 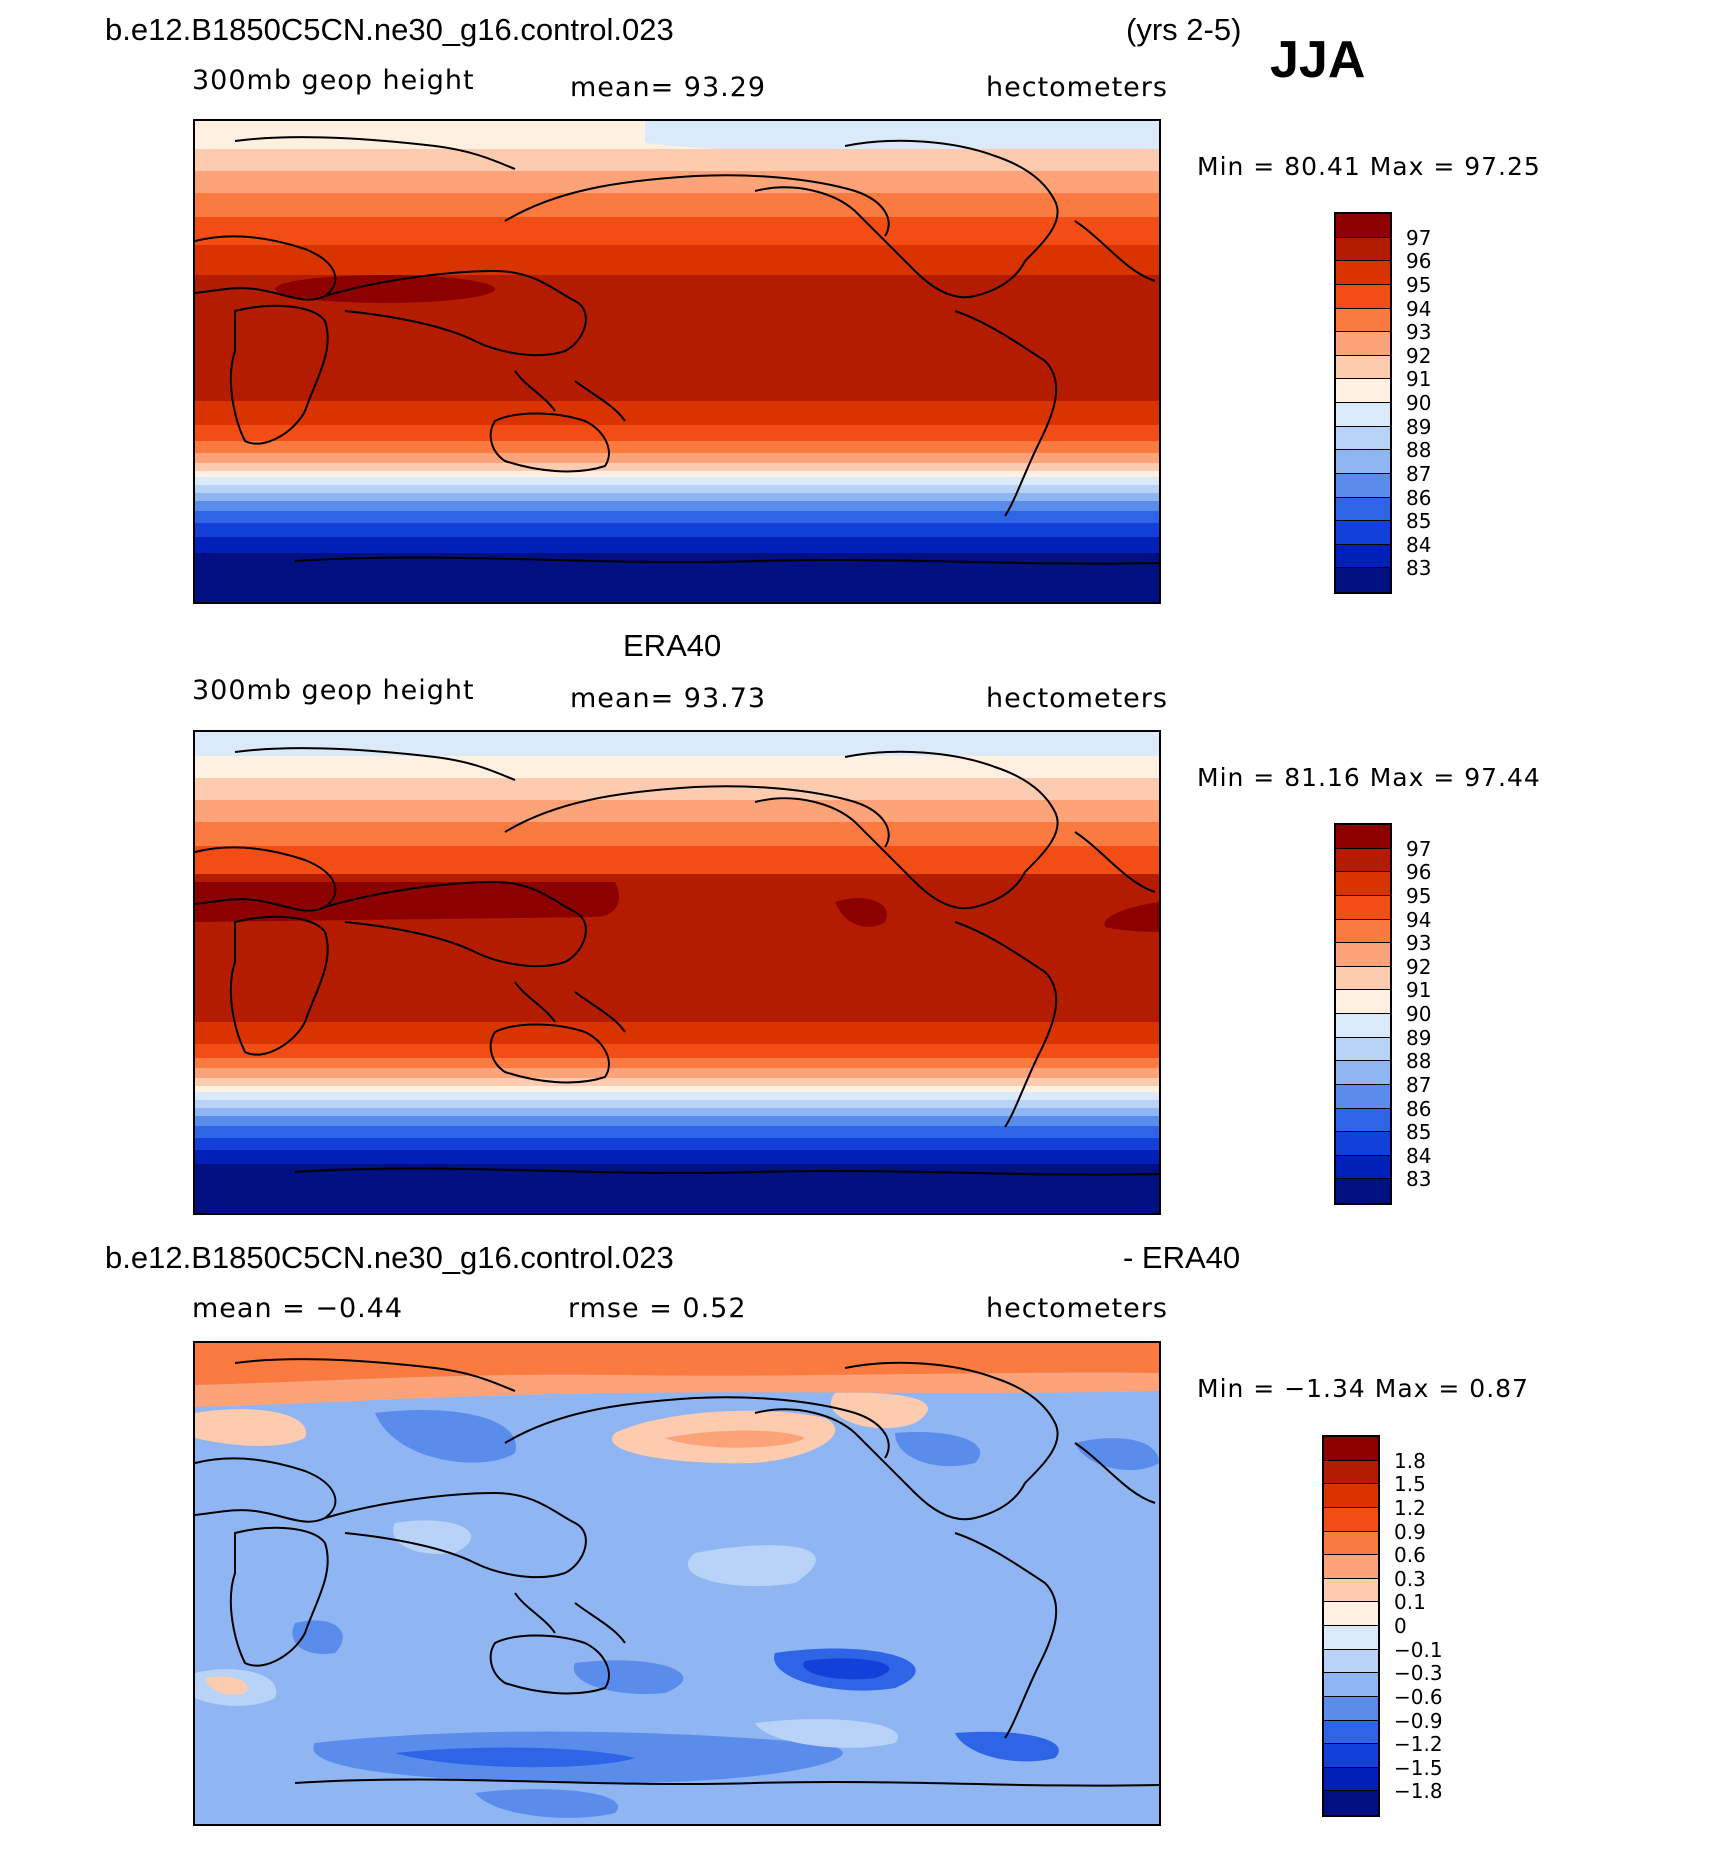 I want to click on panel1-minmax: Min = 80.41 Max = 97.25, so click(x=1369, y=166).